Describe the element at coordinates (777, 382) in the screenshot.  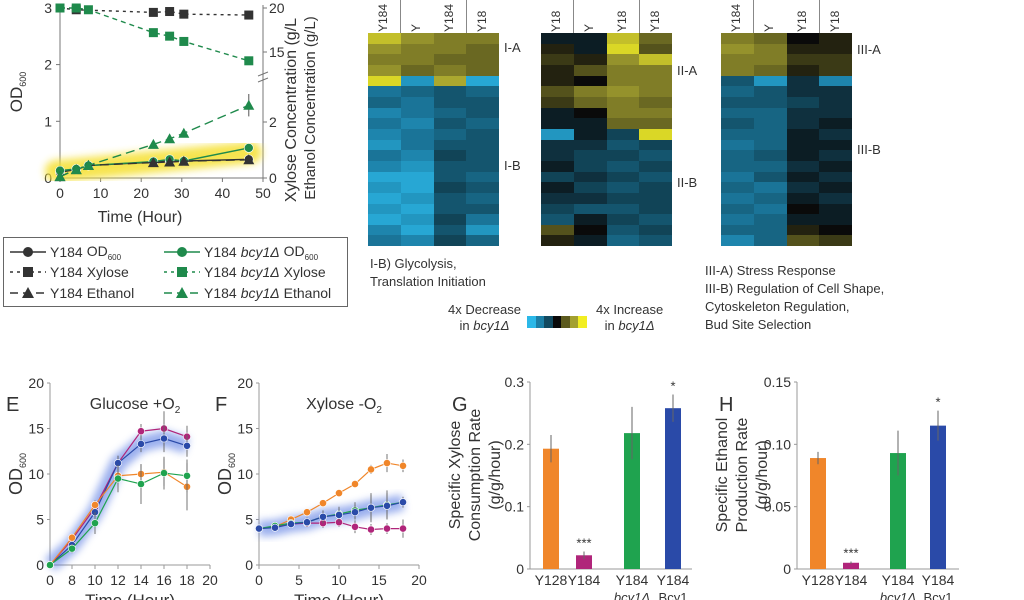
I see `y-tick-label: 0.15` at that location.